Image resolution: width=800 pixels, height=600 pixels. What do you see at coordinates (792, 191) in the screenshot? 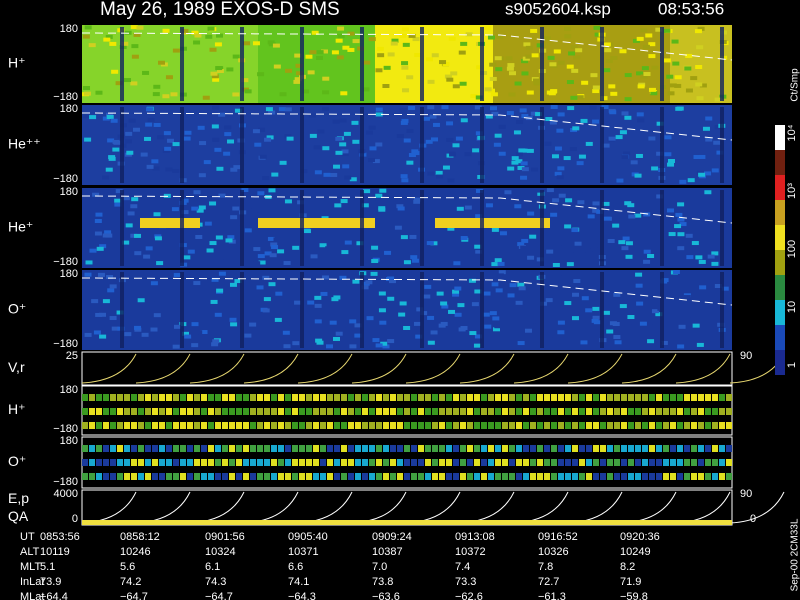
I see `colorbar-tick: 10³` at bounding box center [792, 191].